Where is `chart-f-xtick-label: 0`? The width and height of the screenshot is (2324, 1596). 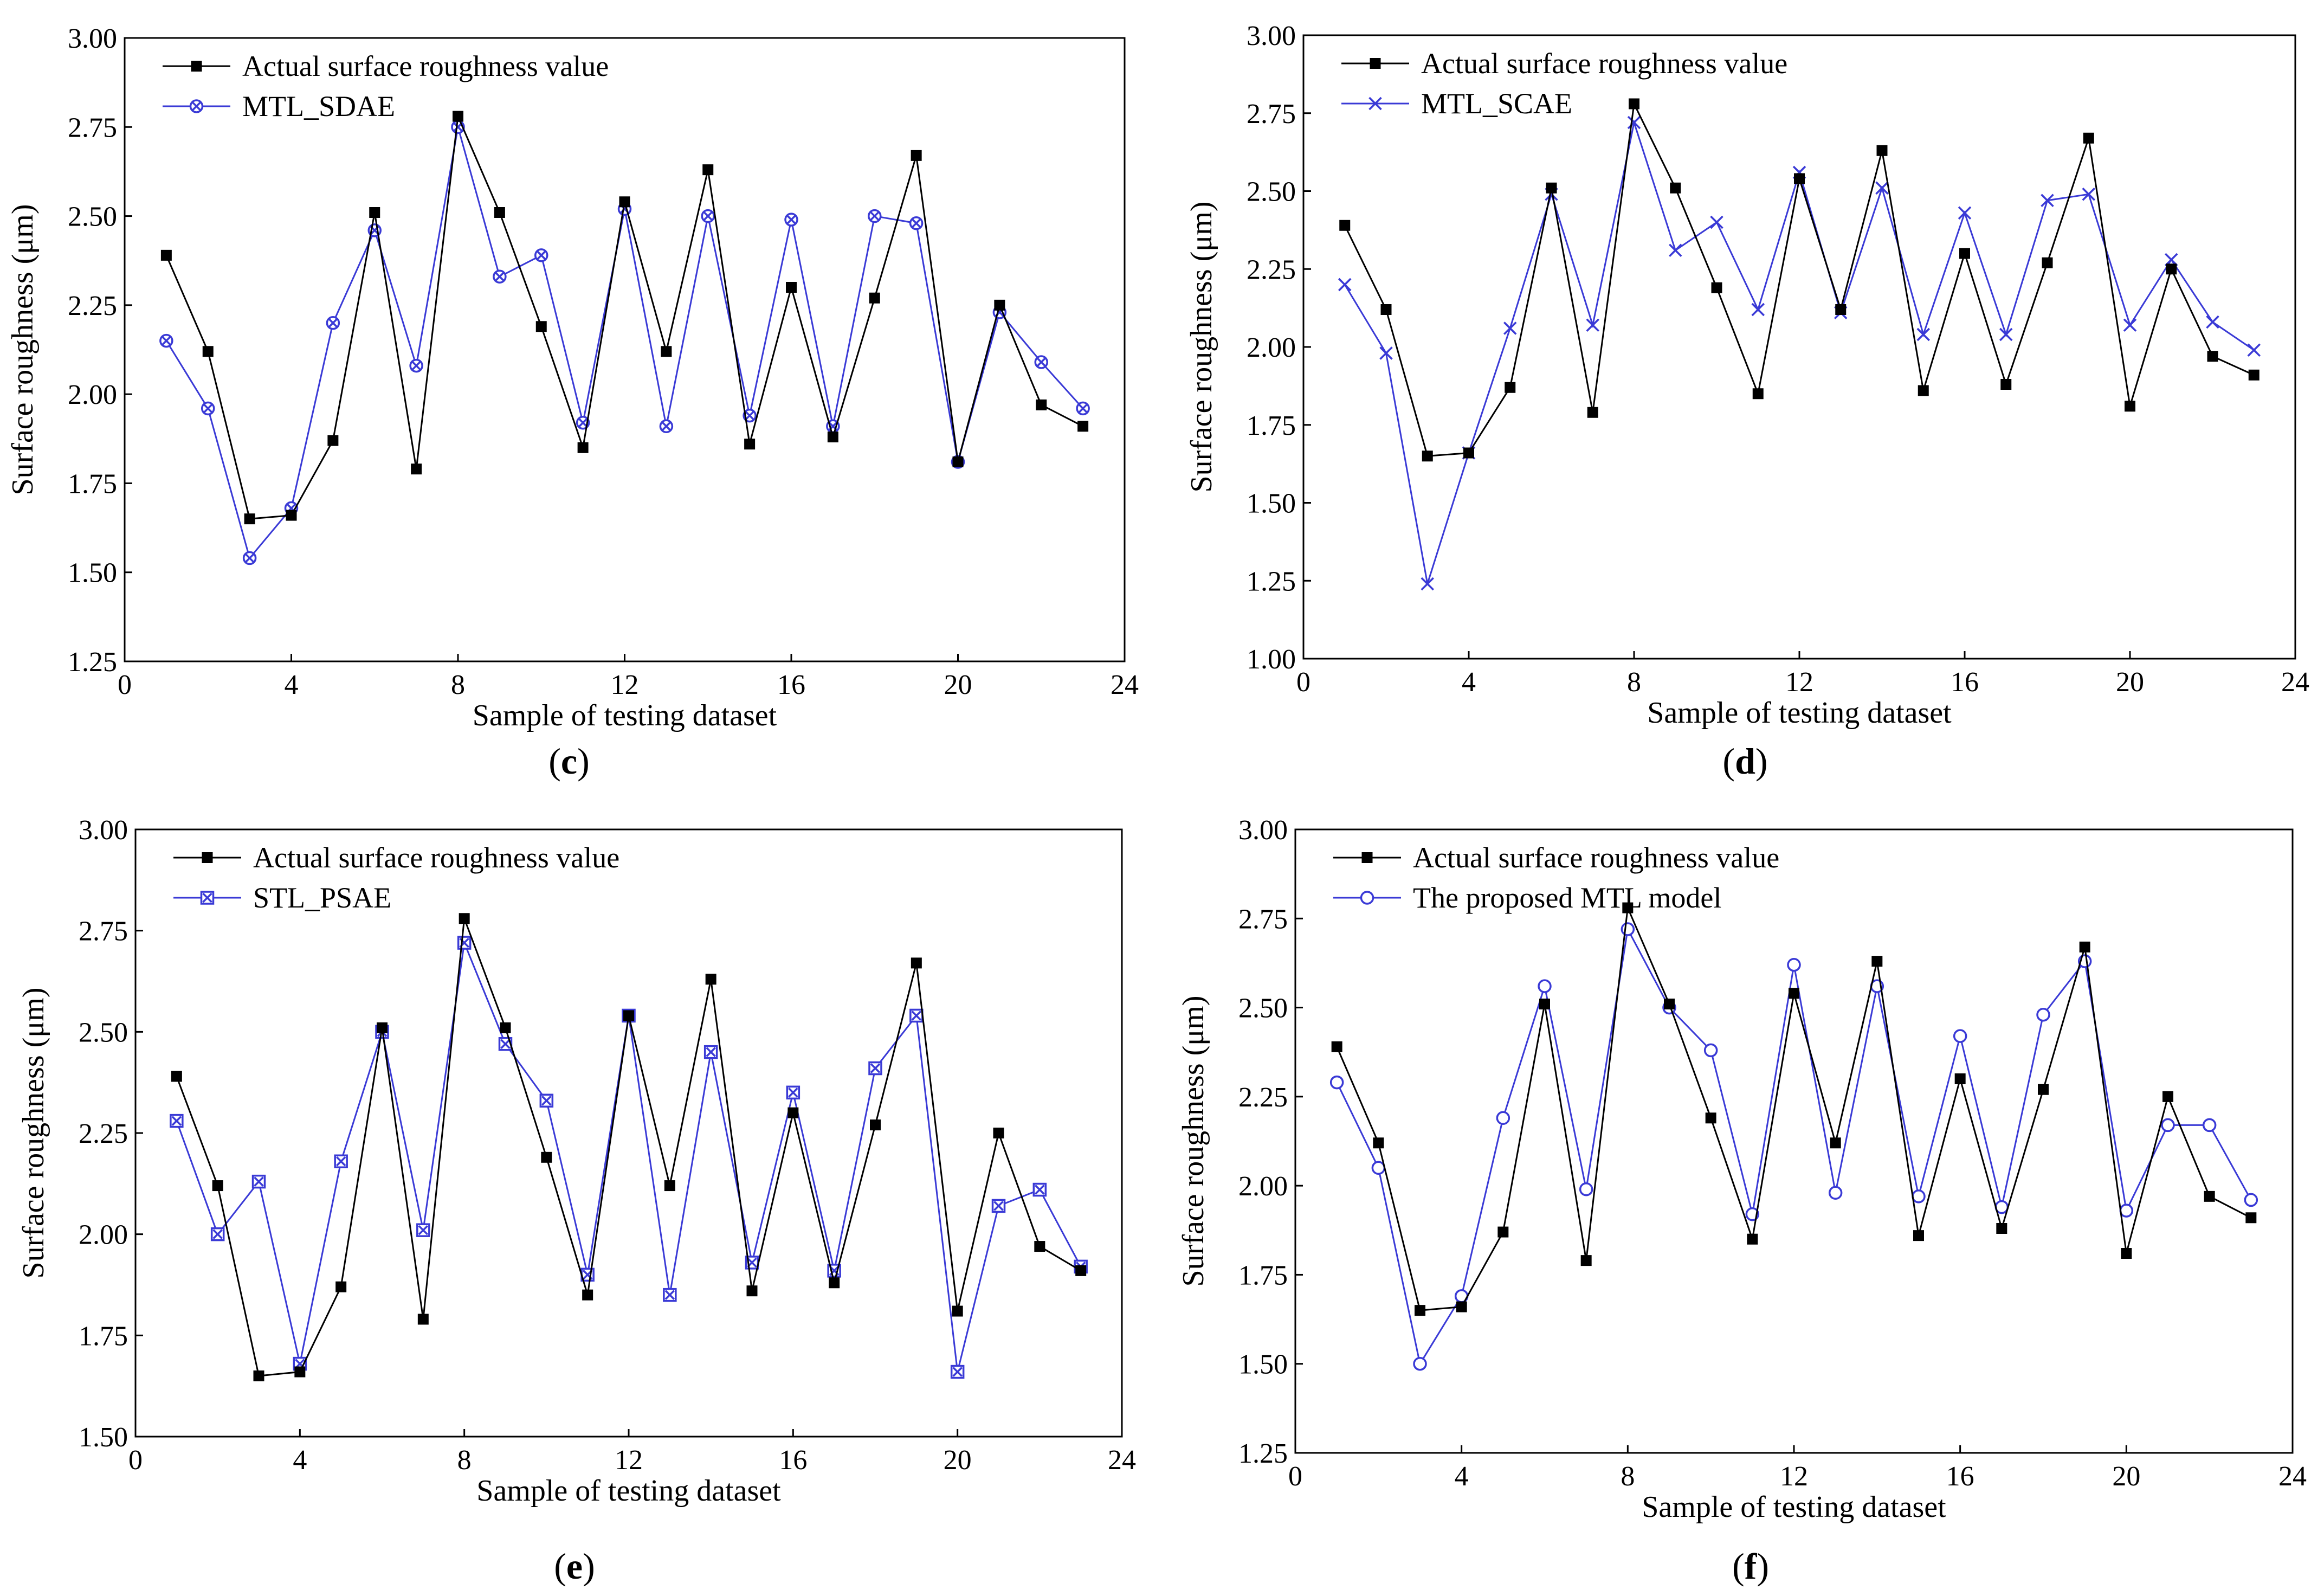
chart-f-xtick-label: 0 is located at coordinates (1295, 1476).